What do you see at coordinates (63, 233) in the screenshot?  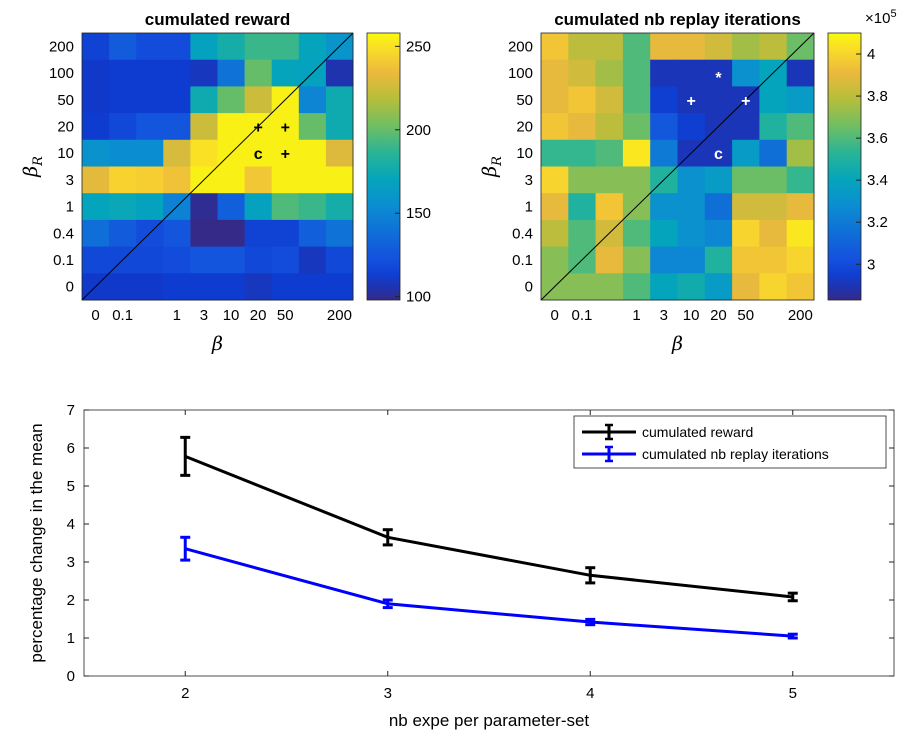 I see `y-tick-label: 0.4` at bounding box center [63, 233].